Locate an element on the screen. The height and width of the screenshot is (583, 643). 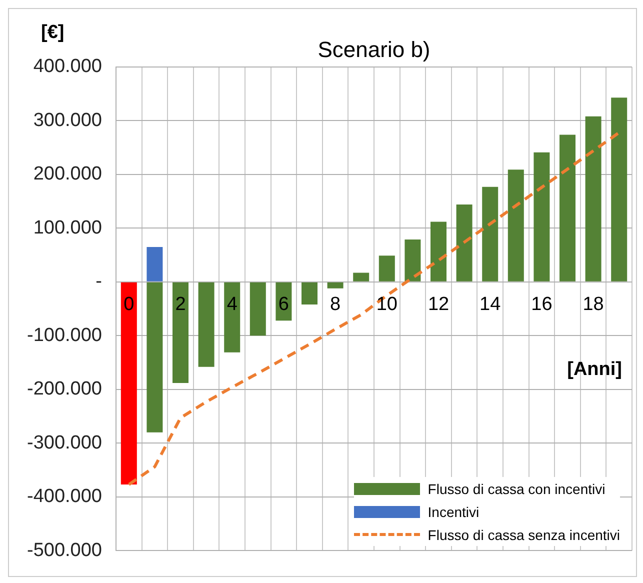
y-tick-label: -300.000 is located at coordinates (64, 443).